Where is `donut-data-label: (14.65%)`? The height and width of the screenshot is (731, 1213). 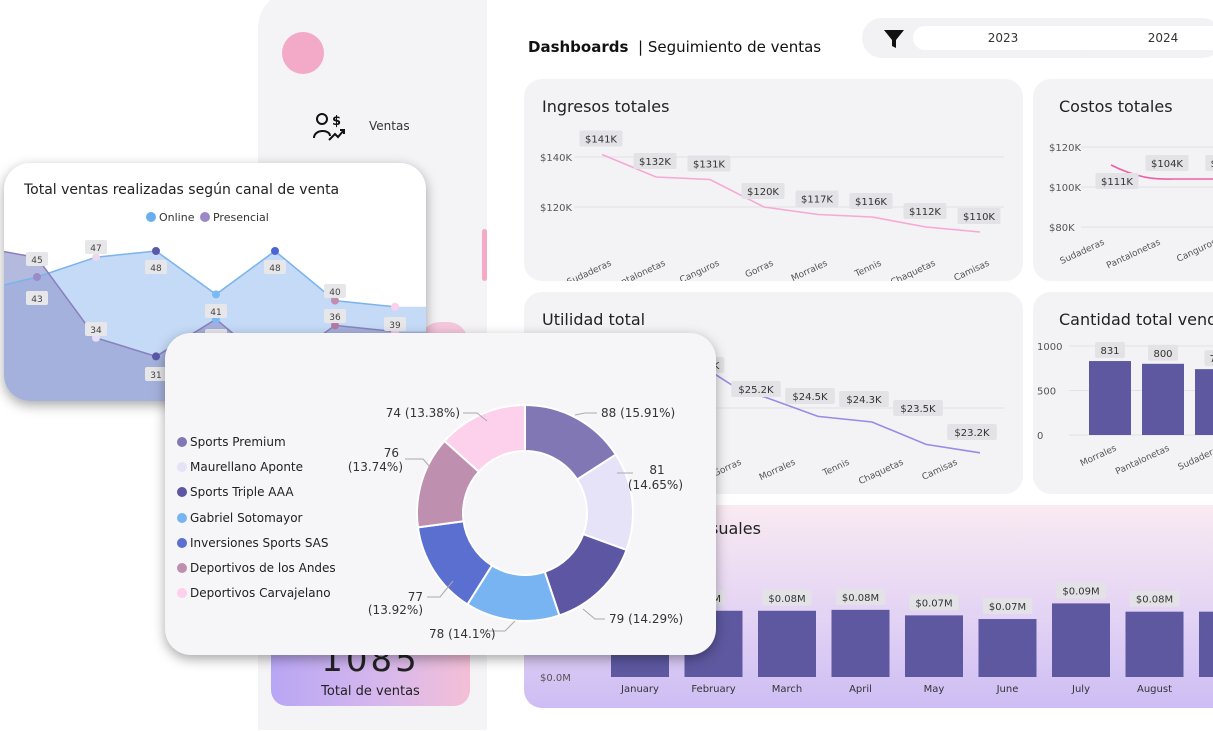
donut-data-label: (14.65%) is located at coordinates (655, 485).